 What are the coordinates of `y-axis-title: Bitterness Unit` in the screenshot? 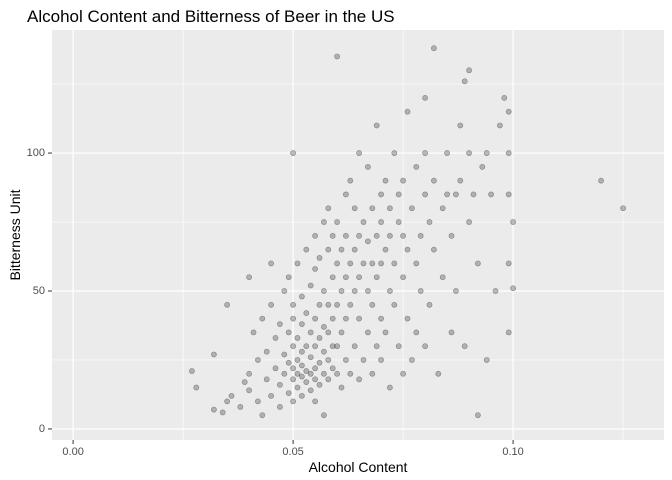 It's located at (15, 234).